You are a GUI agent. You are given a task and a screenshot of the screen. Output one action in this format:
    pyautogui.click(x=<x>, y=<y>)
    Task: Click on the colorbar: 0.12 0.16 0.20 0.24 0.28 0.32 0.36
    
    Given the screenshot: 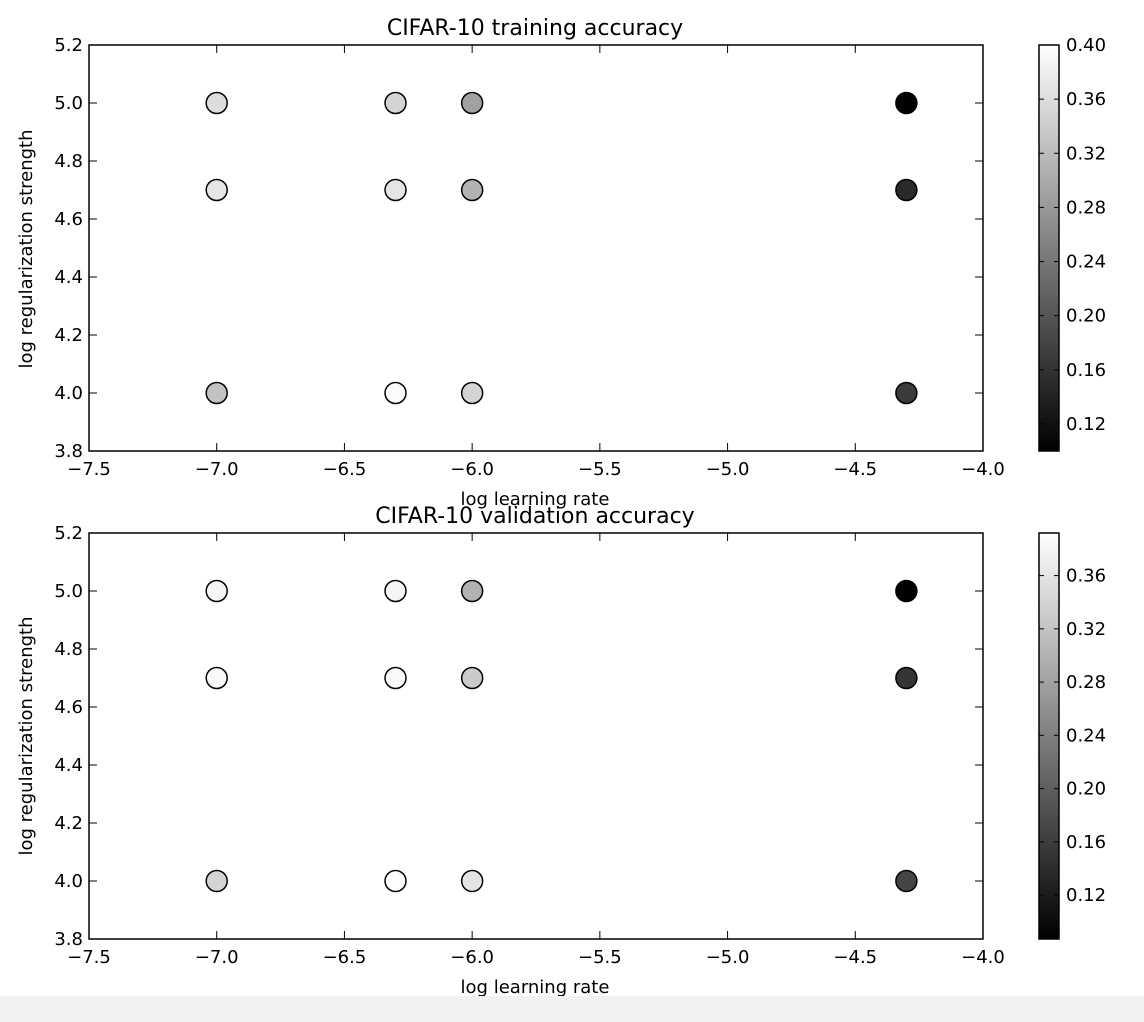 What is the action you would take?
    pyautogui.click(x=1072, y=736)
    